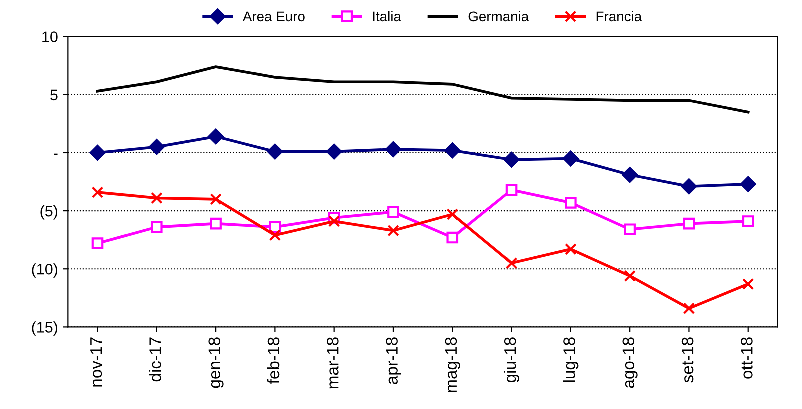 The image size is (802, 409). Describe the element at coordinates (50, 37) in the screenshot. I see `y-tick-label: 10` at that location.